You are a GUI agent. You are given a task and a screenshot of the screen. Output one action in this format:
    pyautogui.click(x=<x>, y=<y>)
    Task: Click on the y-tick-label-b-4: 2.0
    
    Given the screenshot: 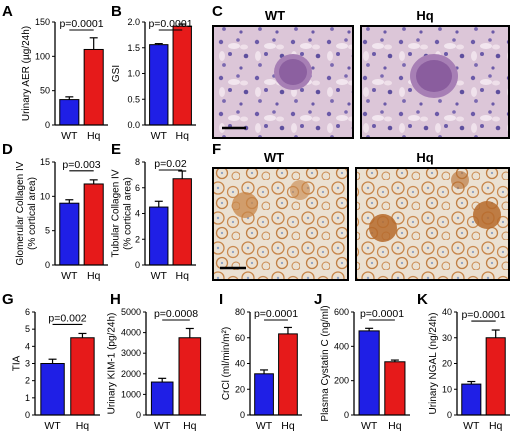 What is the action you would take?
    pyautogui.click(x=133, y=22)
    